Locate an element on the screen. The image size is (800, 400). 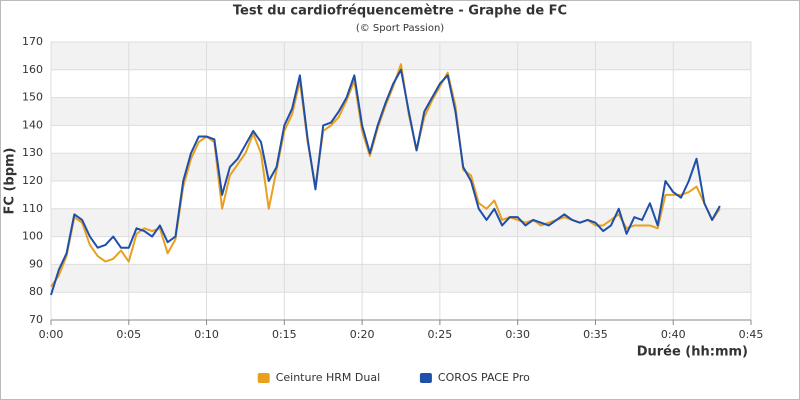
y-tick-label: 130 is located at coordinates (32, 152).